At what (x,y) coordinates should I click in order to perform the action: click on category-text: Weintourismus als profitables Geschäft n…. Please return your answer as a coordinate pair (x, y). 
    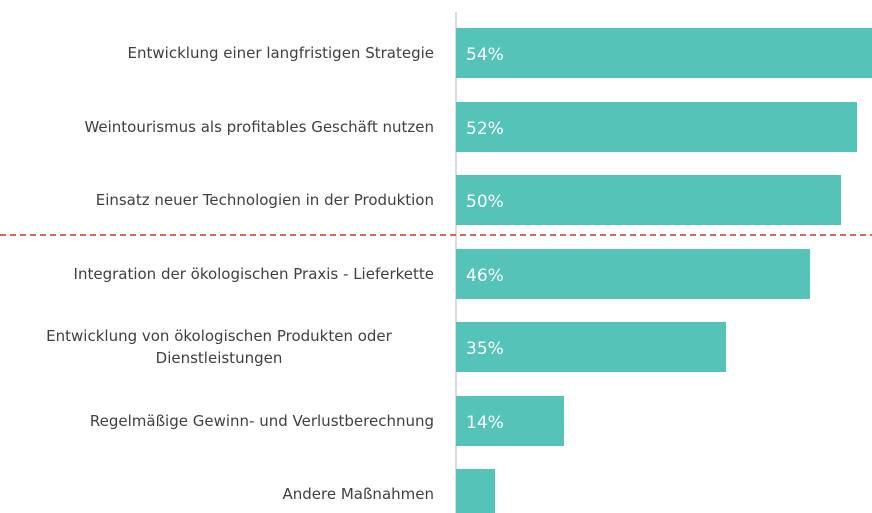
    Looking at the image, I should click on (259, 126).